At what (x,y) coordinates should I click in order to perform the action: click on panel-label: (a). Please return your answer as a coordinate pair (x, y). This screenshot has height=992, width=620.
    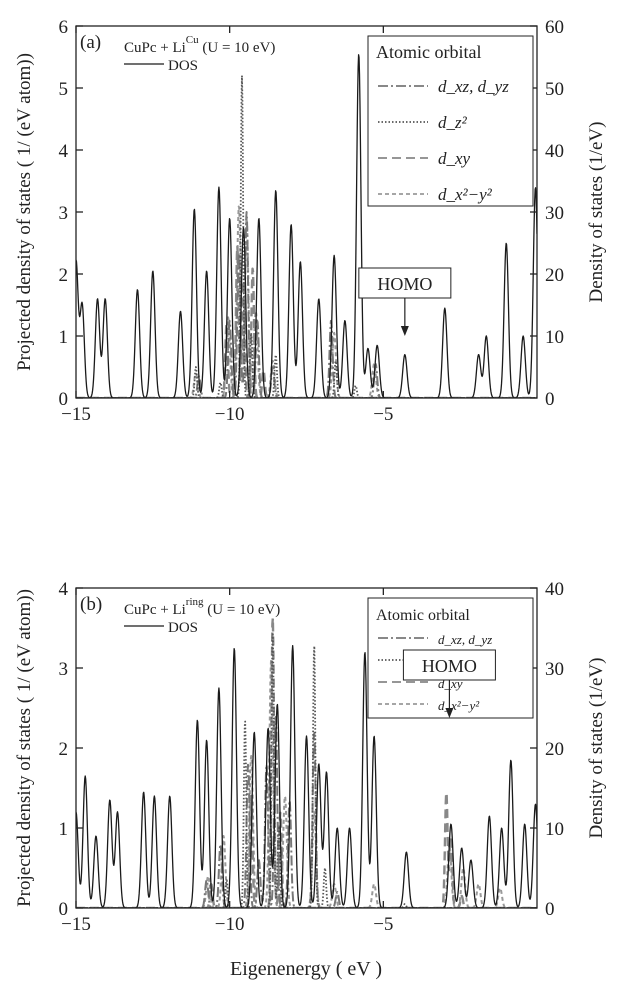
    Looking at the image, I should click on (90, 42).